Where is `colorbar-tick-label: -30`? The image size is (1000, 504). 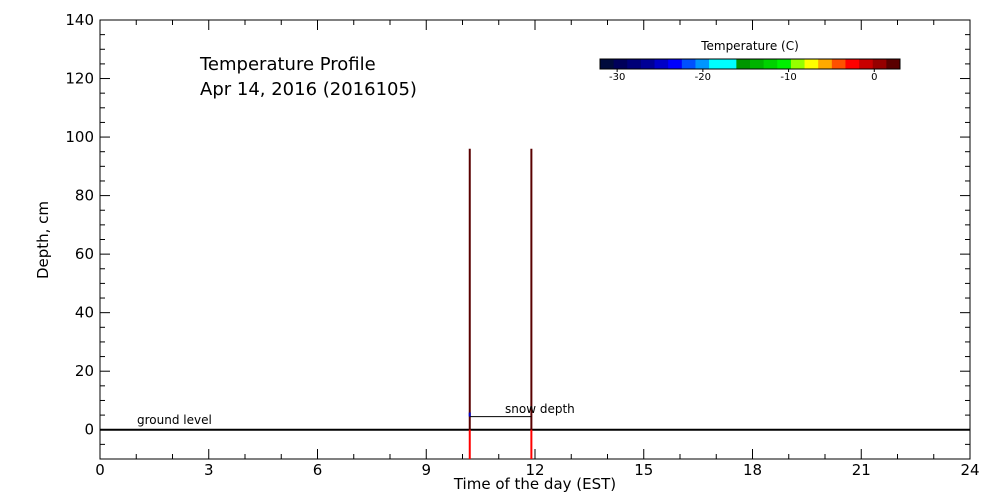
colorbar-tick-label: -30 is located at coordinates (617, 77).